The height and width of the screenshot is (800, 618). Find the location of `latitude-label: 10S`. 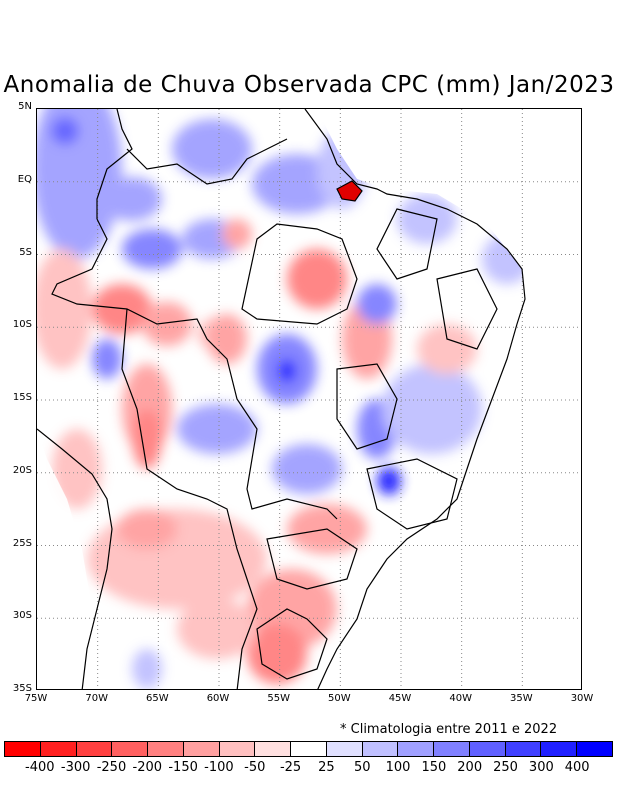

latitude-label: 10S is located at coordinates (22, 325).